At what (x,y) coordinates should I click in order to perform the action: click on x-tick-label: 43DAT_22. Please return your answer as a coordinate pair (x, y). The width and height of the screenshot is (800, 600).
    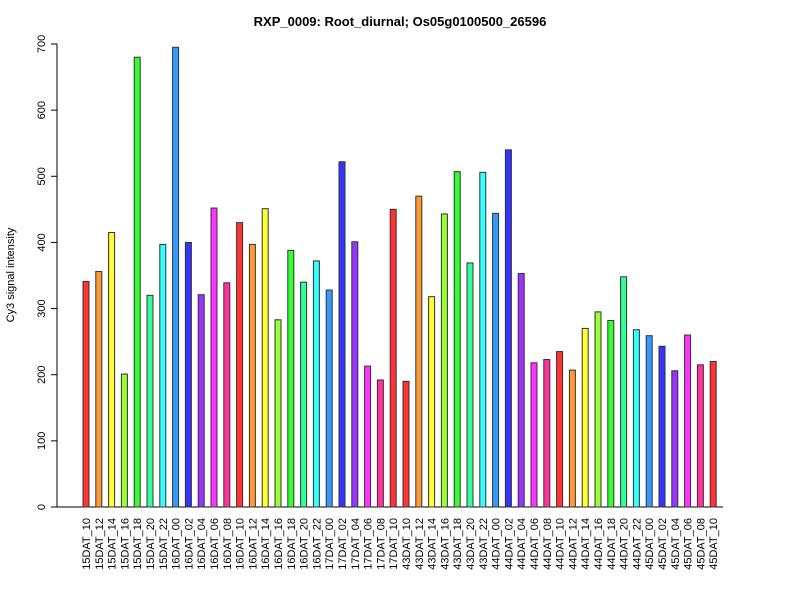
    Looking at the image, I should click on (484, 544).